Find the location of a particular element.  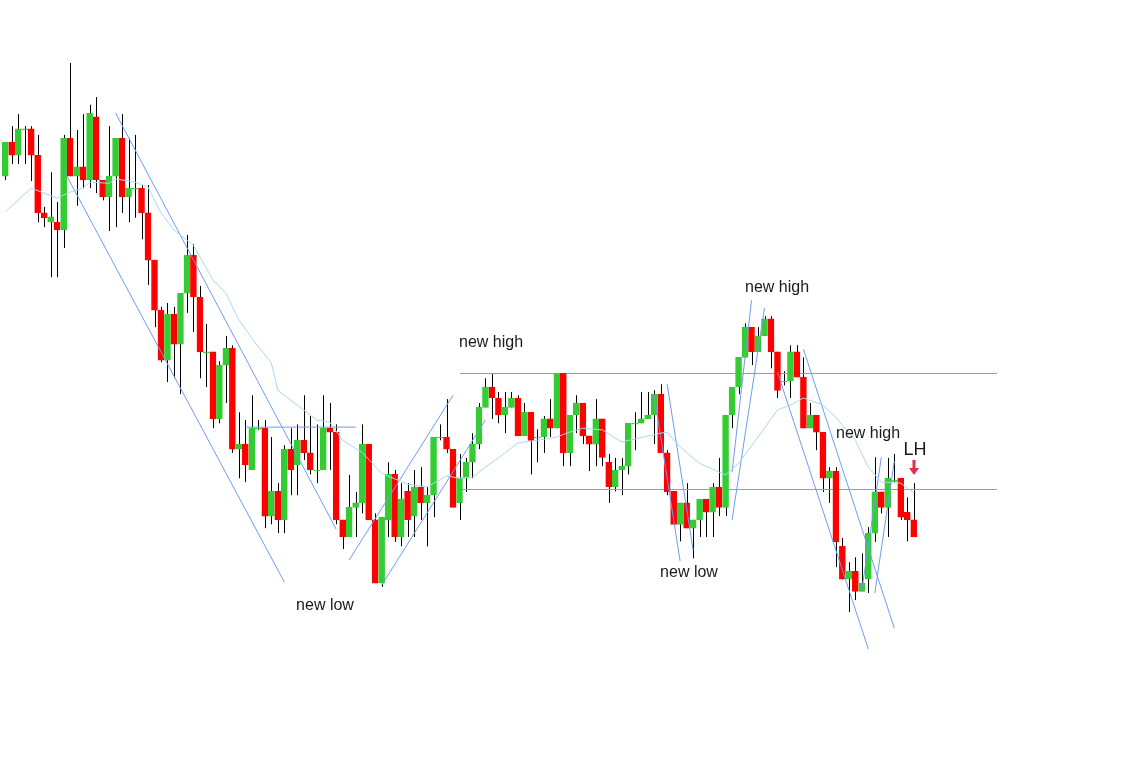

annotation: LH is located at coordinates (915, 448).